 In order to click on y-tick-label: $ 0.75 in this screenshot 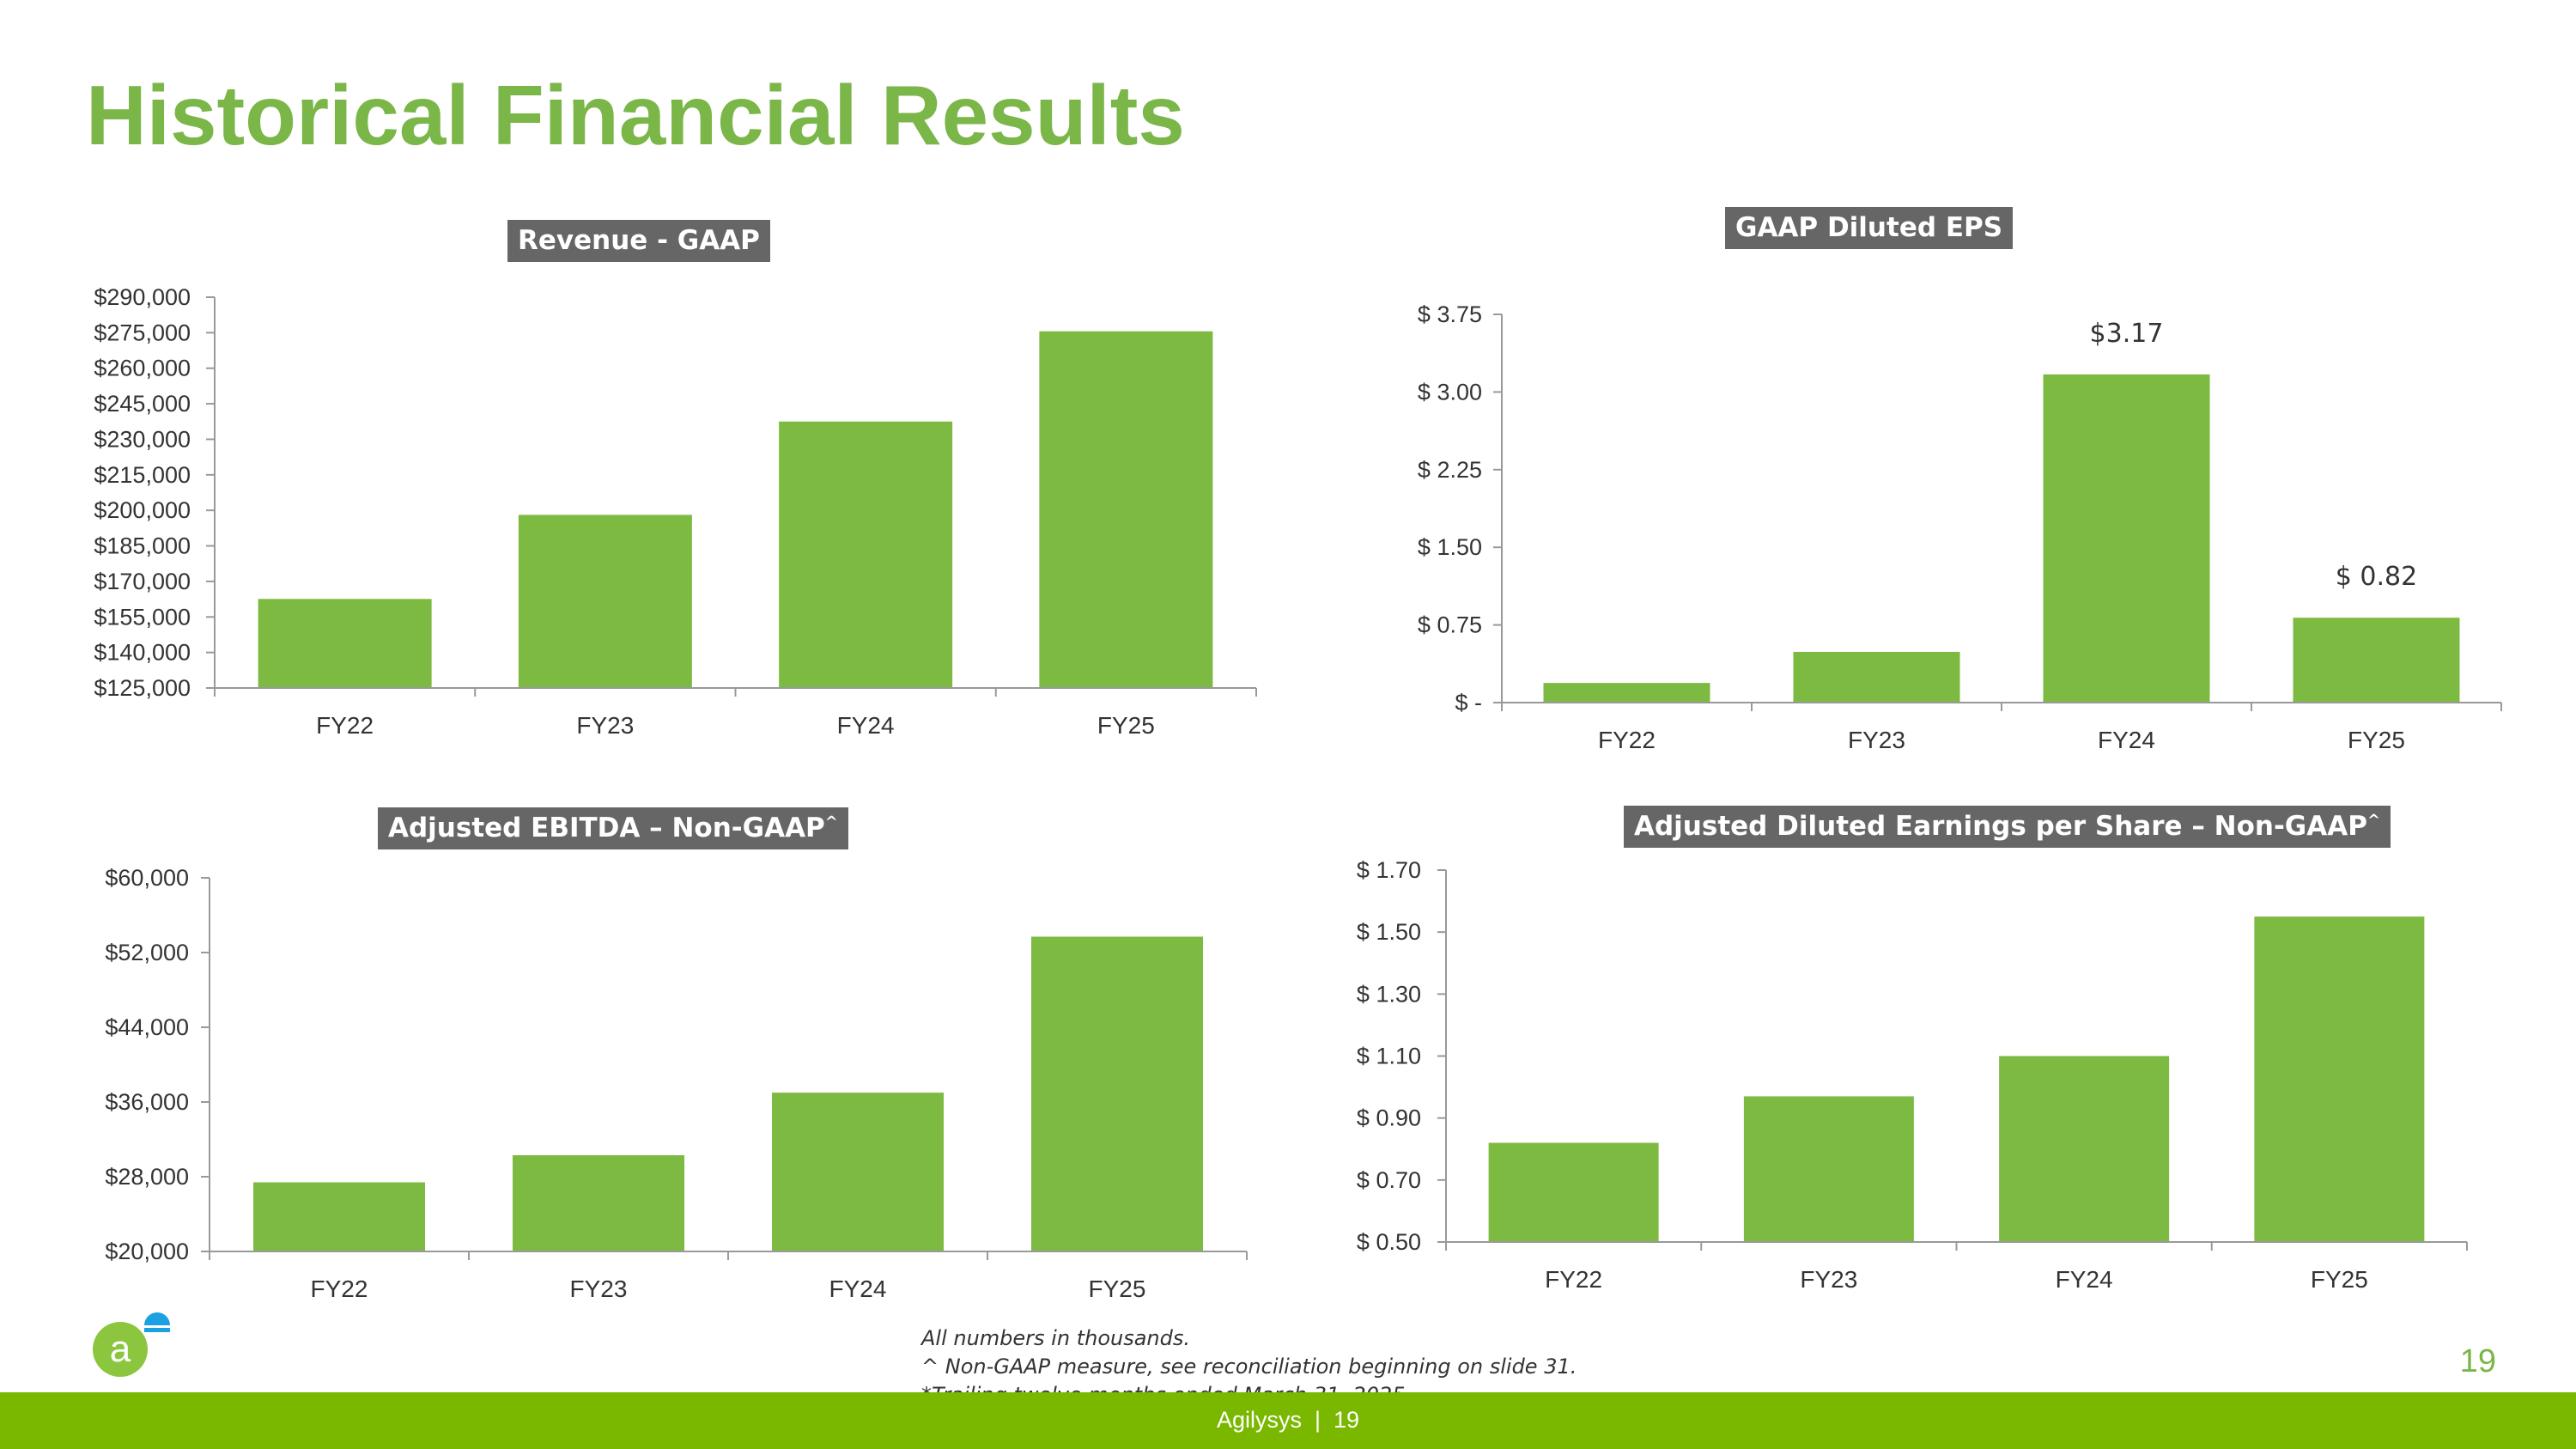, I will do `click(1450, 625)`.